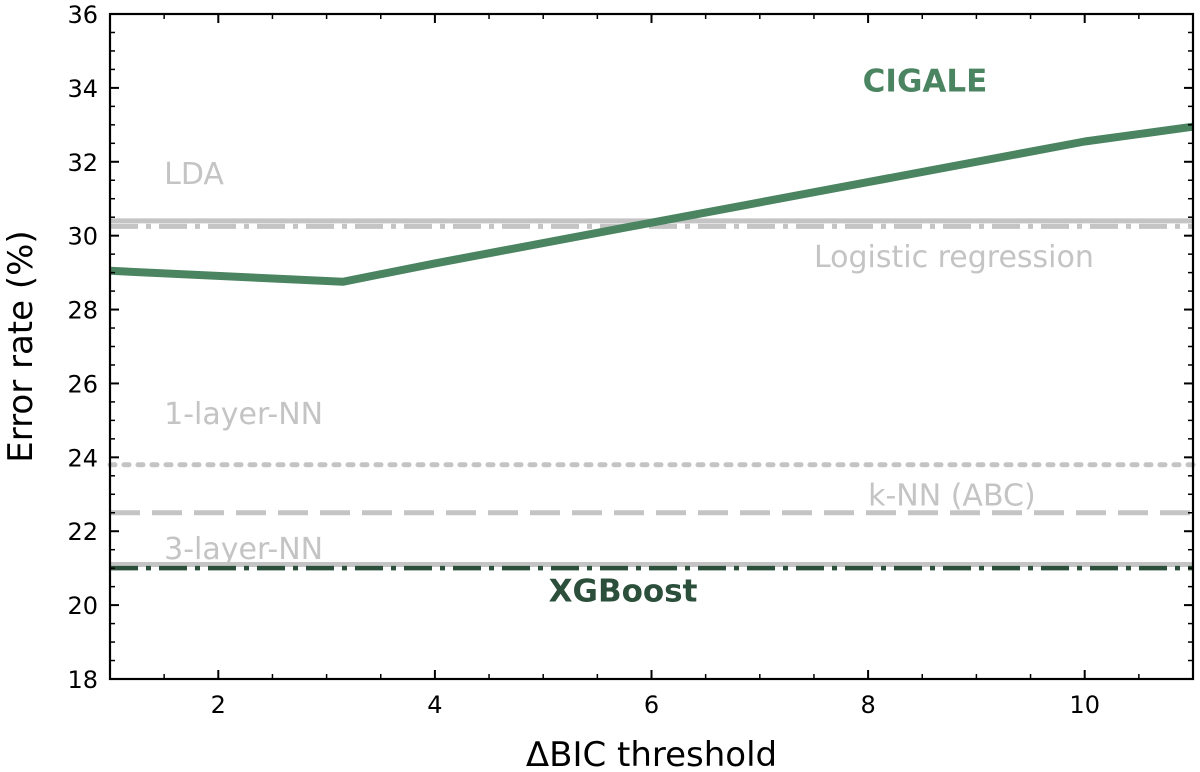  What do you see at coordinates (21, 346) in the screenshot?
I see `y-axis-title: Error rate (%)` at bounding box center [21, 346].